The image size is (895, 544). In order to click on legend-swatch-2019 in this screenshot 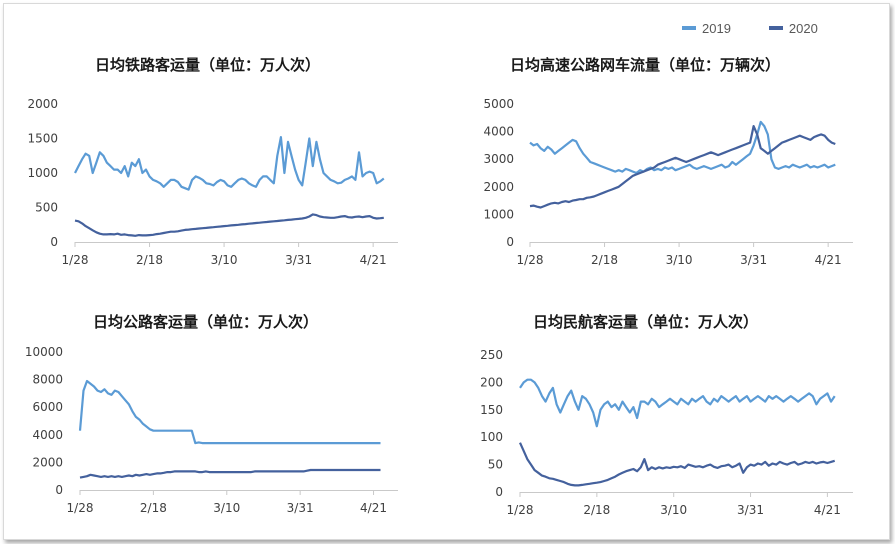, I will do `click(689, 28)`.